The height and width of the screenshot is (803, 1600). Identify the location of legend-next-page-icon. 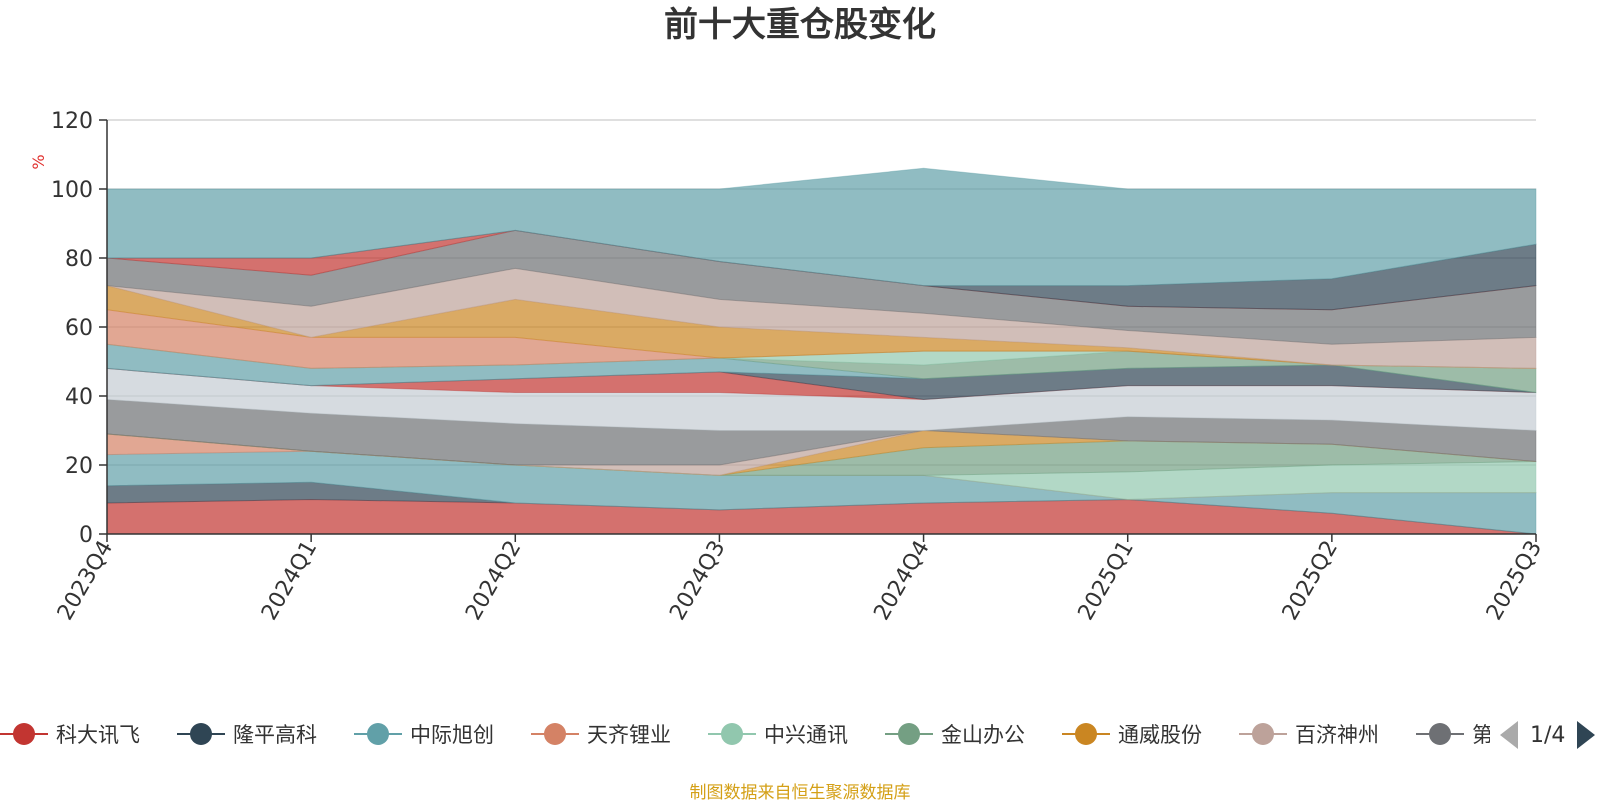
(1586, 735).